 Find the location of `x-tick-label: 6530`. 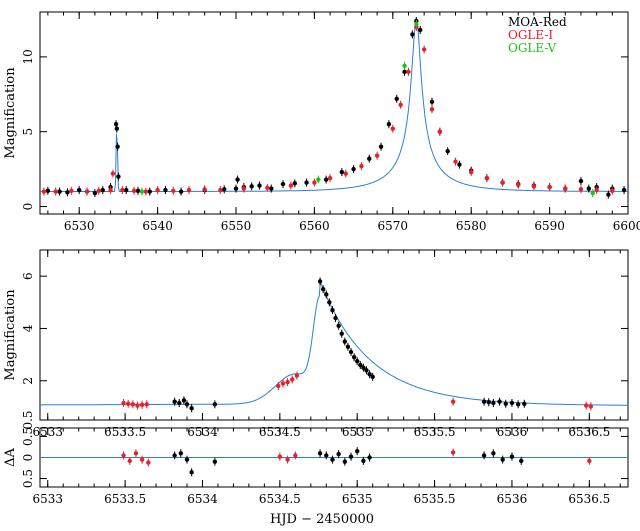

x-tick-label: 6530 is located at coordinates (79, 226).